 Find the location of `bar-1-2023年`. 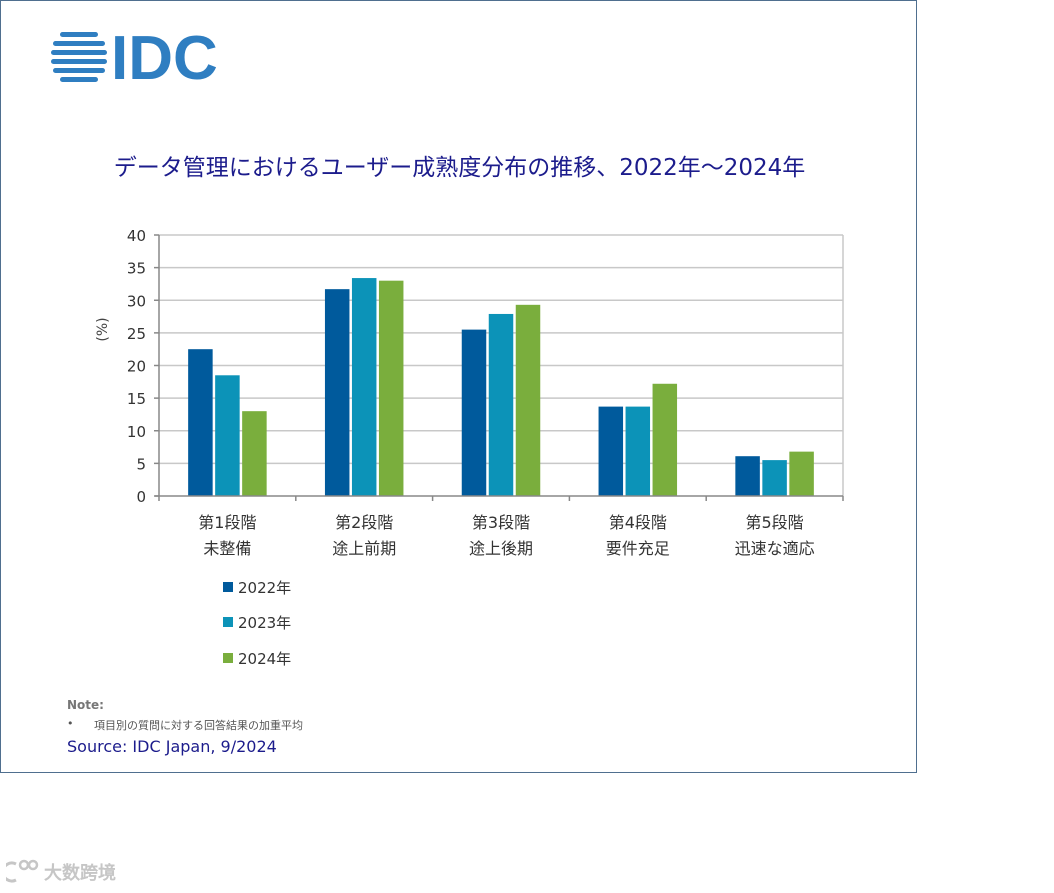

bar-1-2023年 is located at coordinates (227, 435).